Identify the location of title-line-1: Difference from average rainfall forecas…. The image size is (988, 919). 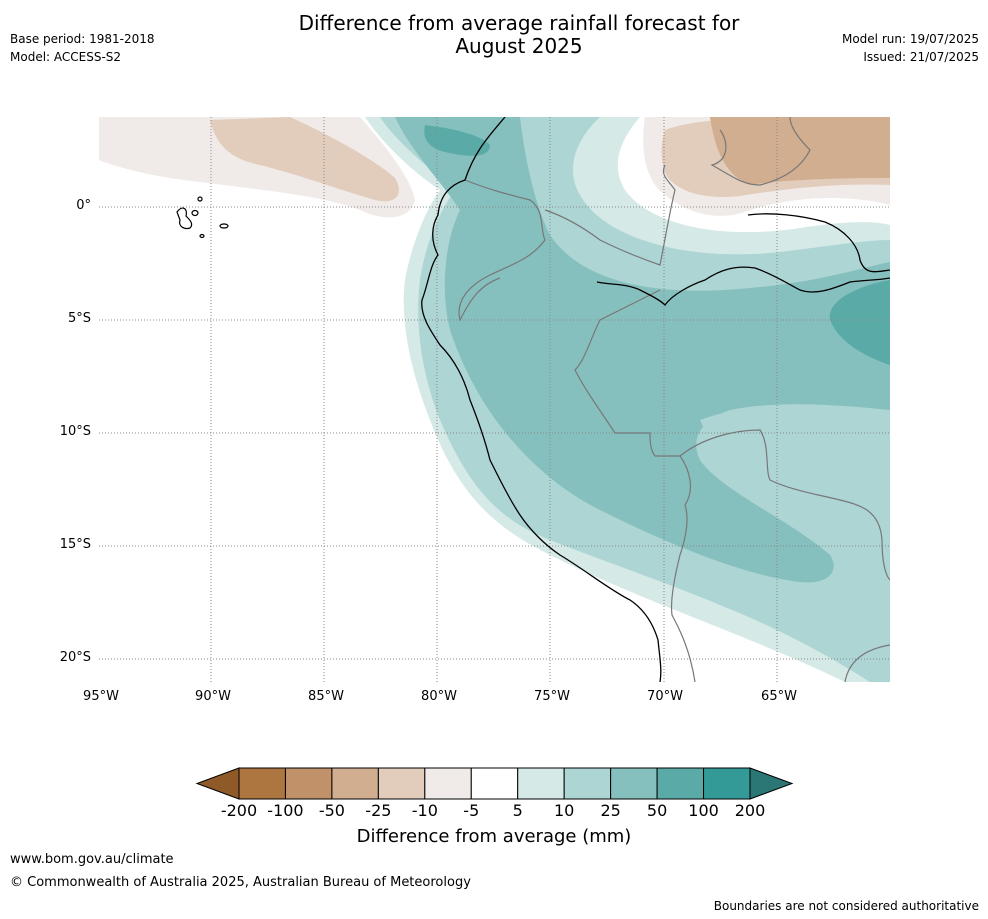
(519, 23).